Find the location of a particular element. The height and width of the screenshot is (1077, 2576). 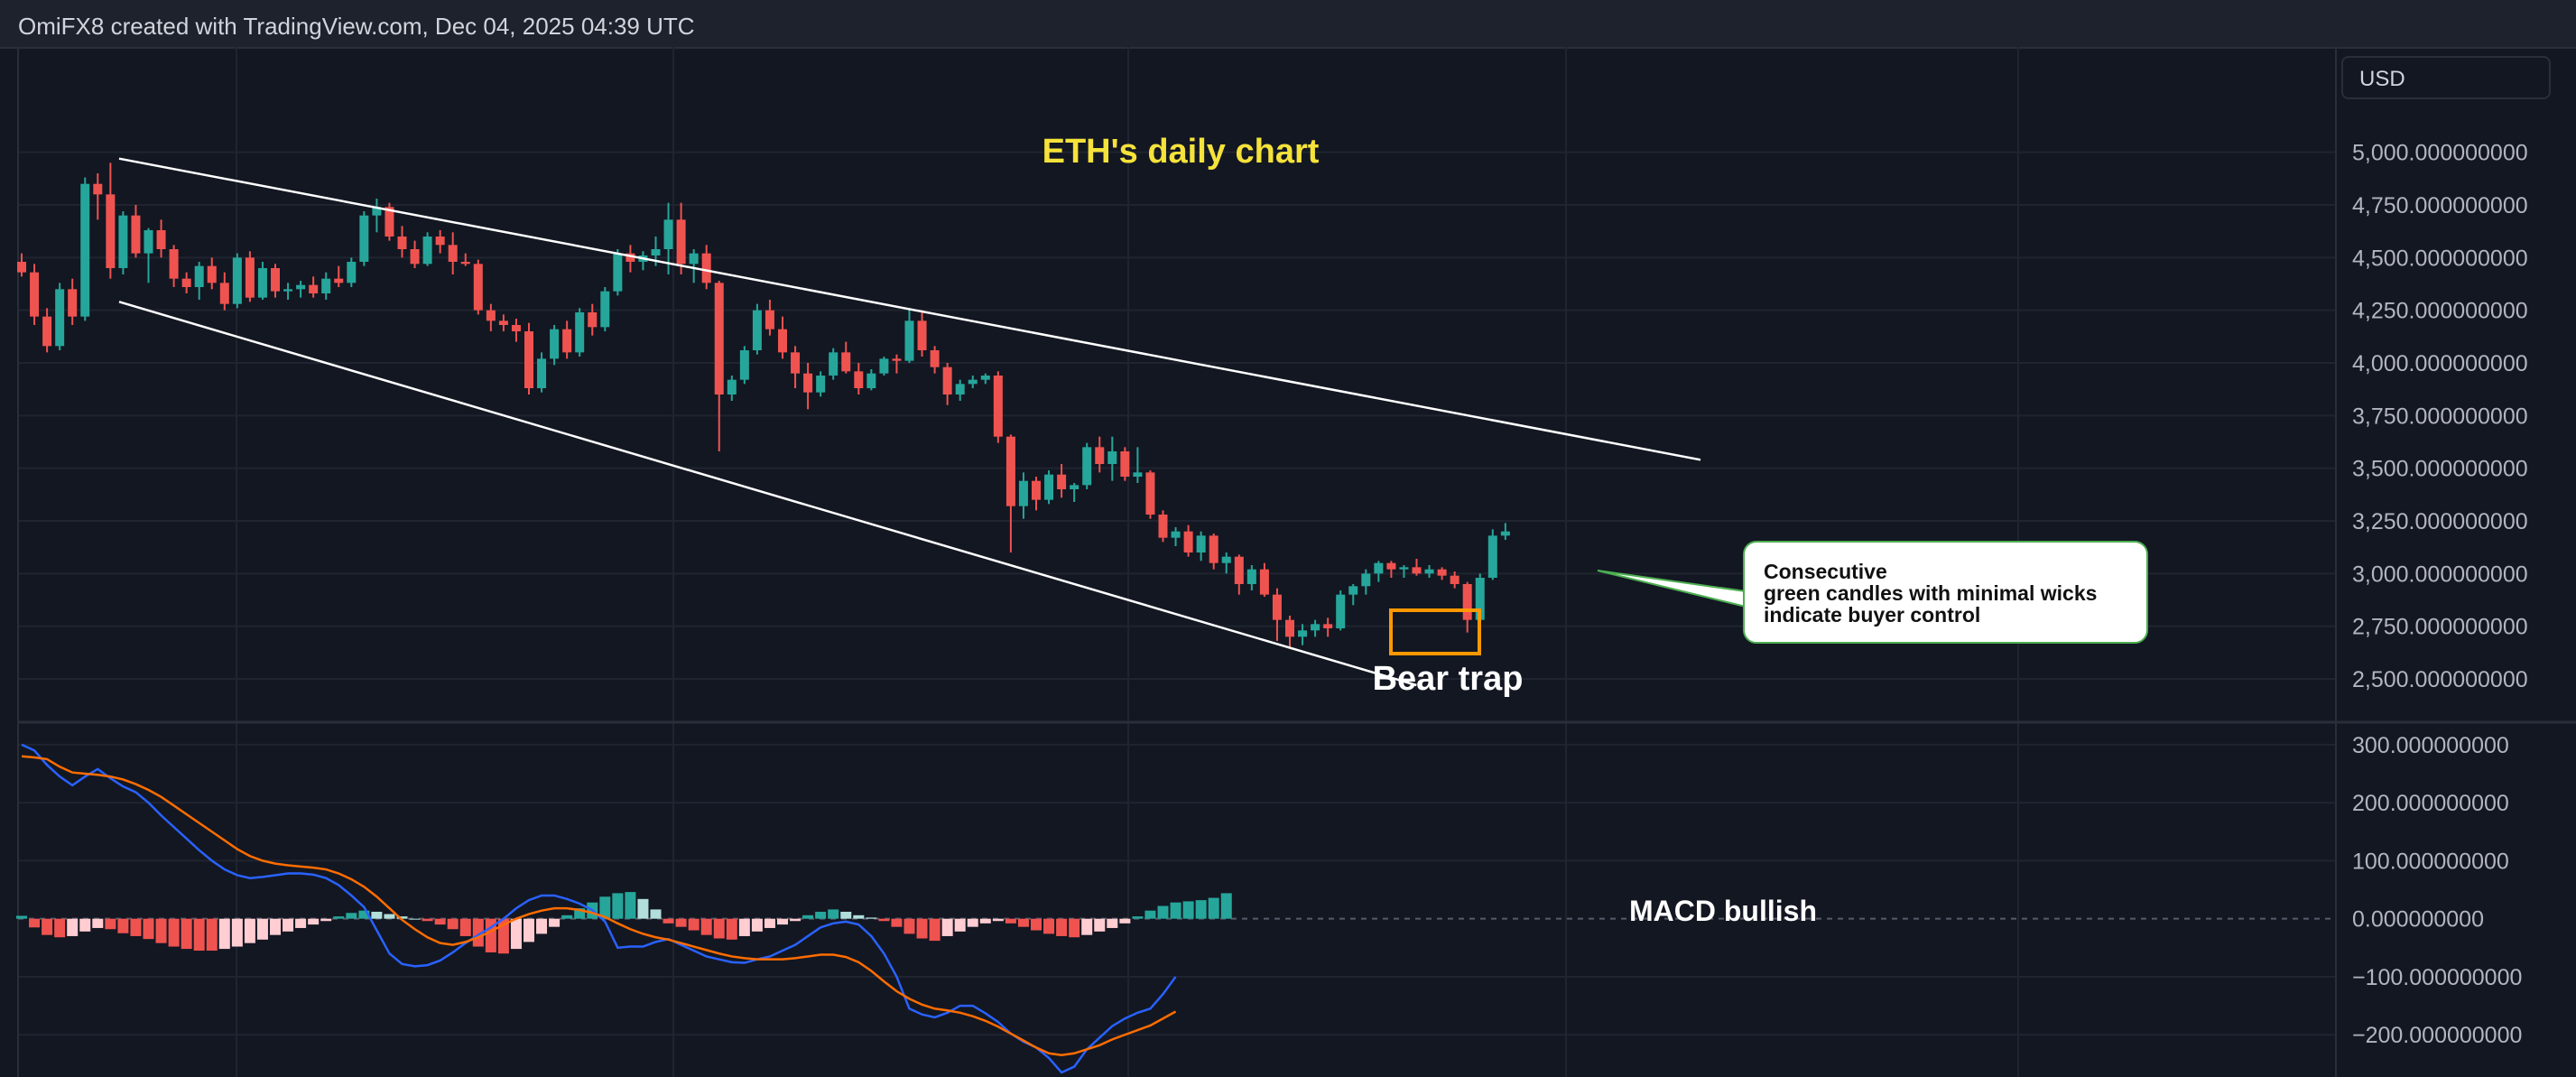

currency-selector: USD is located at coordinates (2446, 77).